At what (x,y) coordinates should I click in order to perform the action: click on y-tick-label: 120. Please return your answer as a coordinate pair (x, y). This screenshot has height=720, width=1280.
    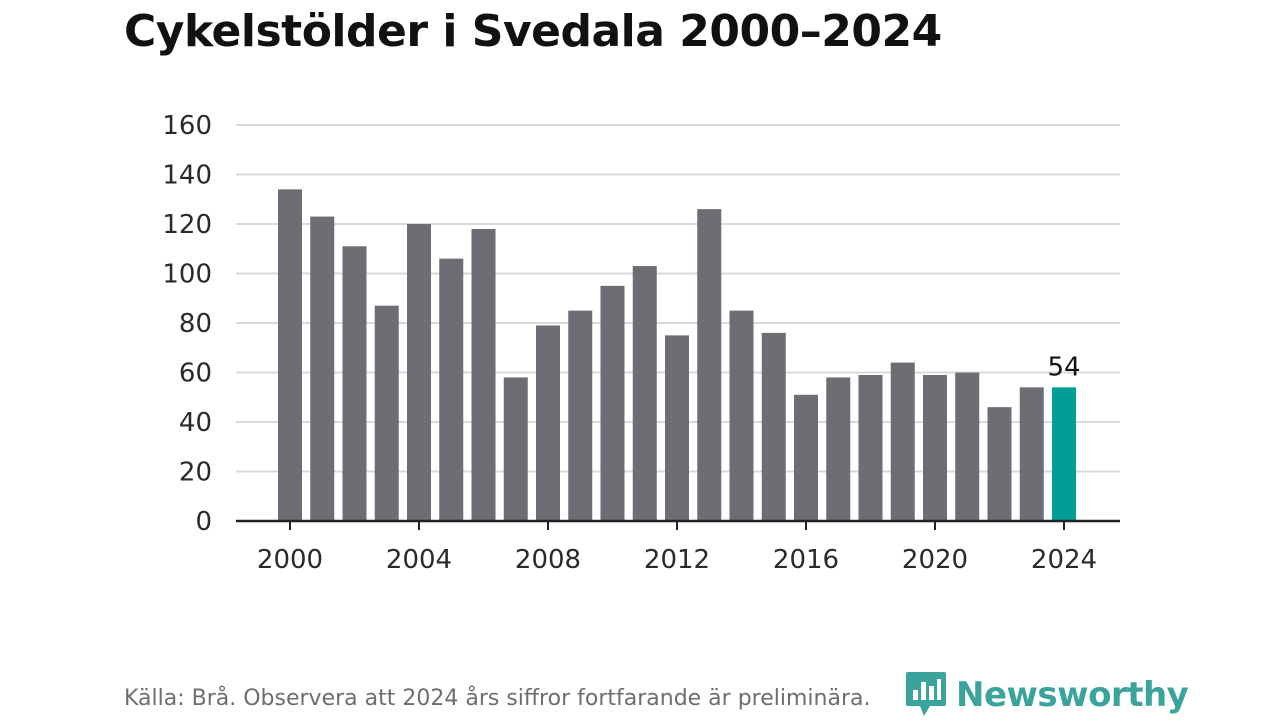
    Looking at the image, I should click on (187, 225).